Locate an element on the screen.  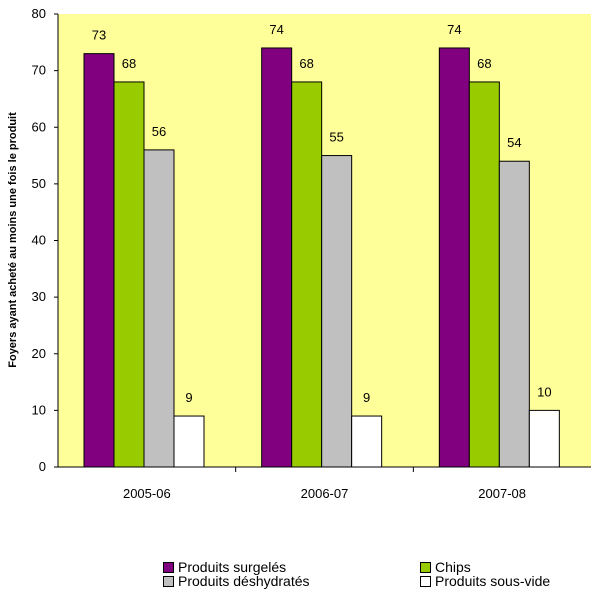
legend-label: Produits déshydratés is located at coordinates (244, 581).